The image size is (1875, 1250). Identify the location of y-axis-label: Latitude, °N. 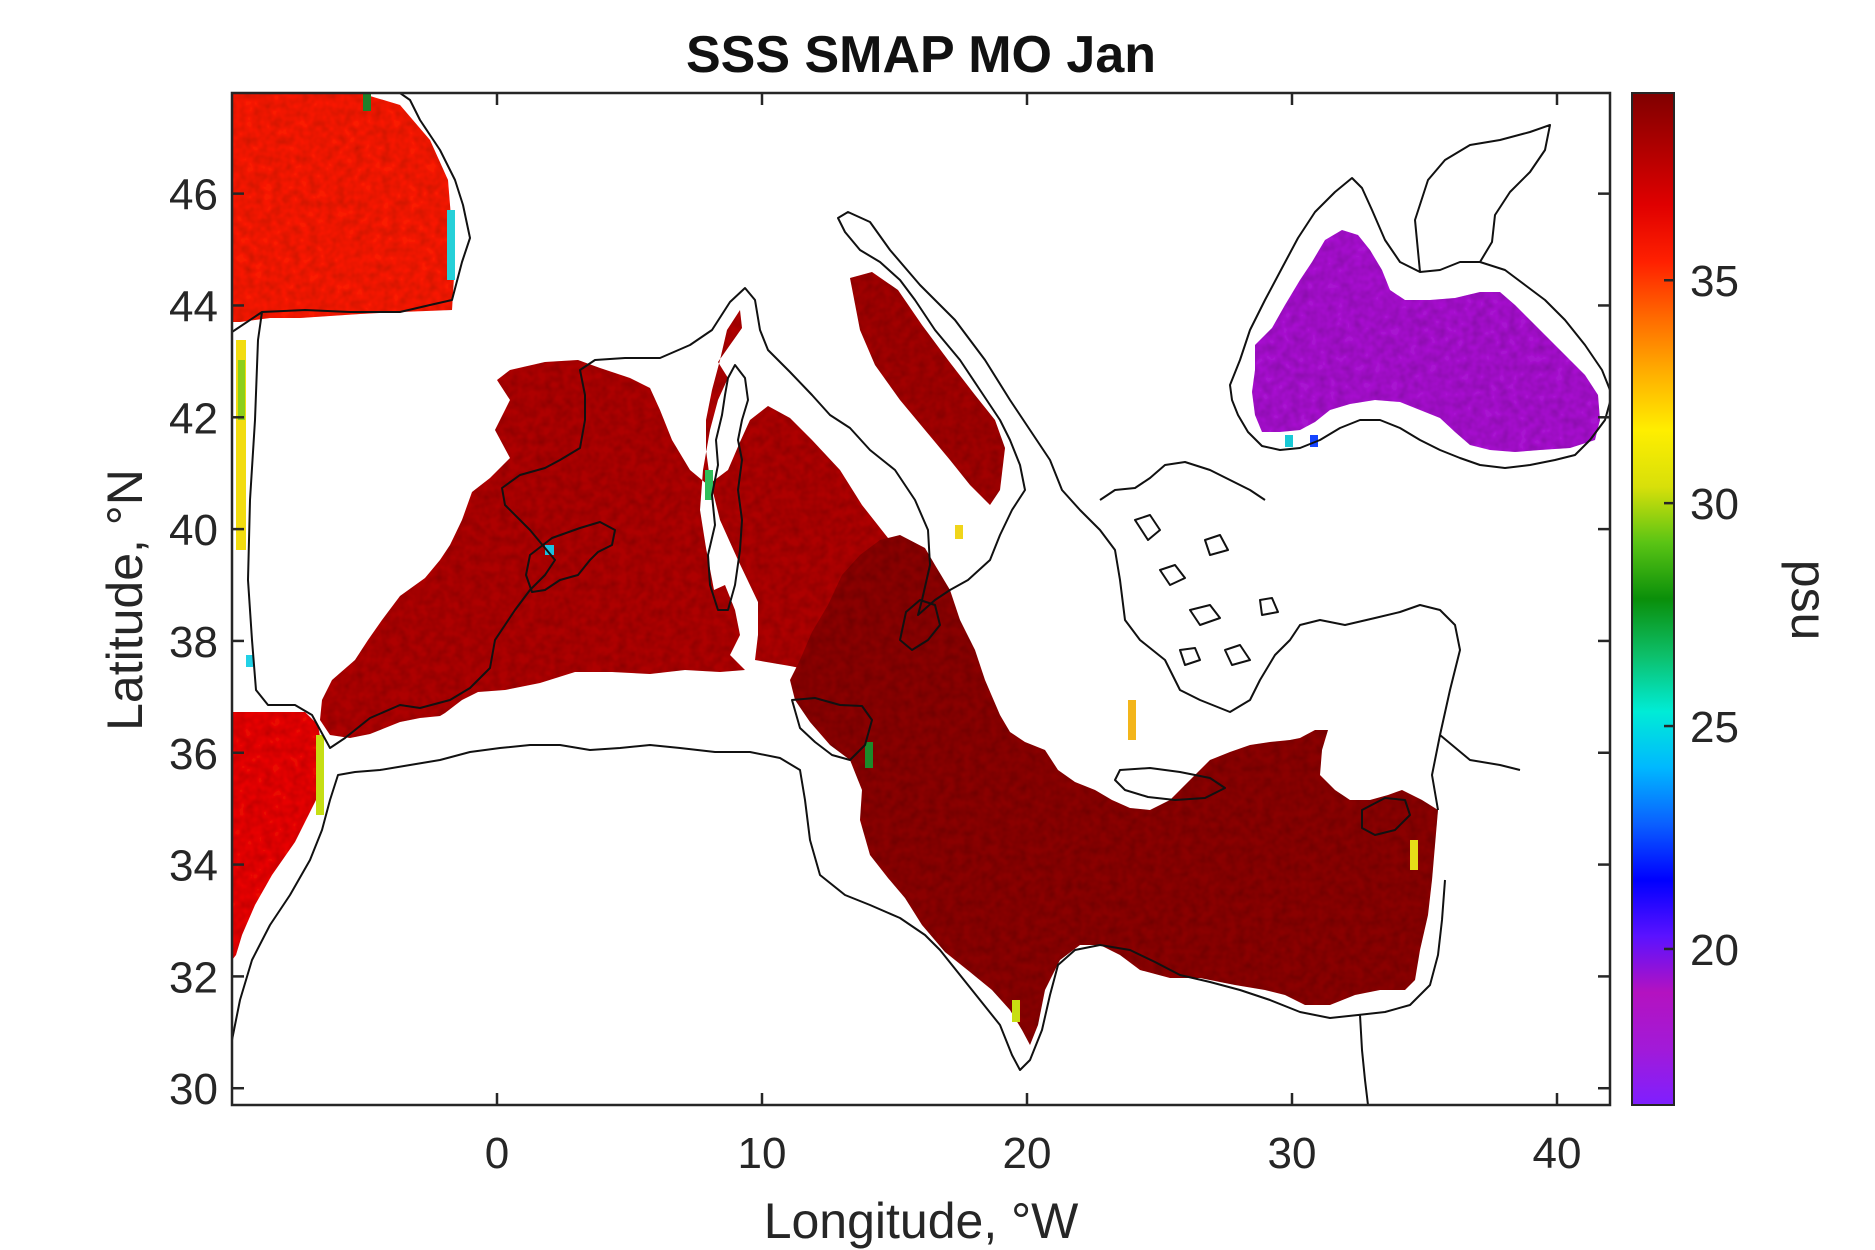
(125, 600).